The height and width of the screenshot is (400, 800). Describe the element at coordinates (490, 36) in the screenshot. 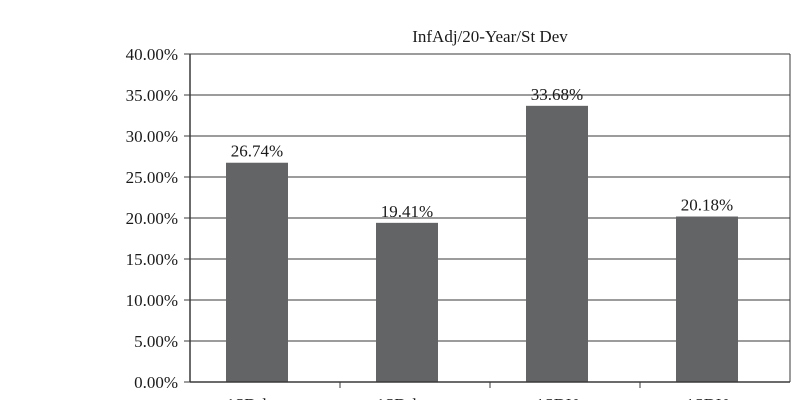

I see `chart-title: InfAdj/20-Year/St Dev` at that location.